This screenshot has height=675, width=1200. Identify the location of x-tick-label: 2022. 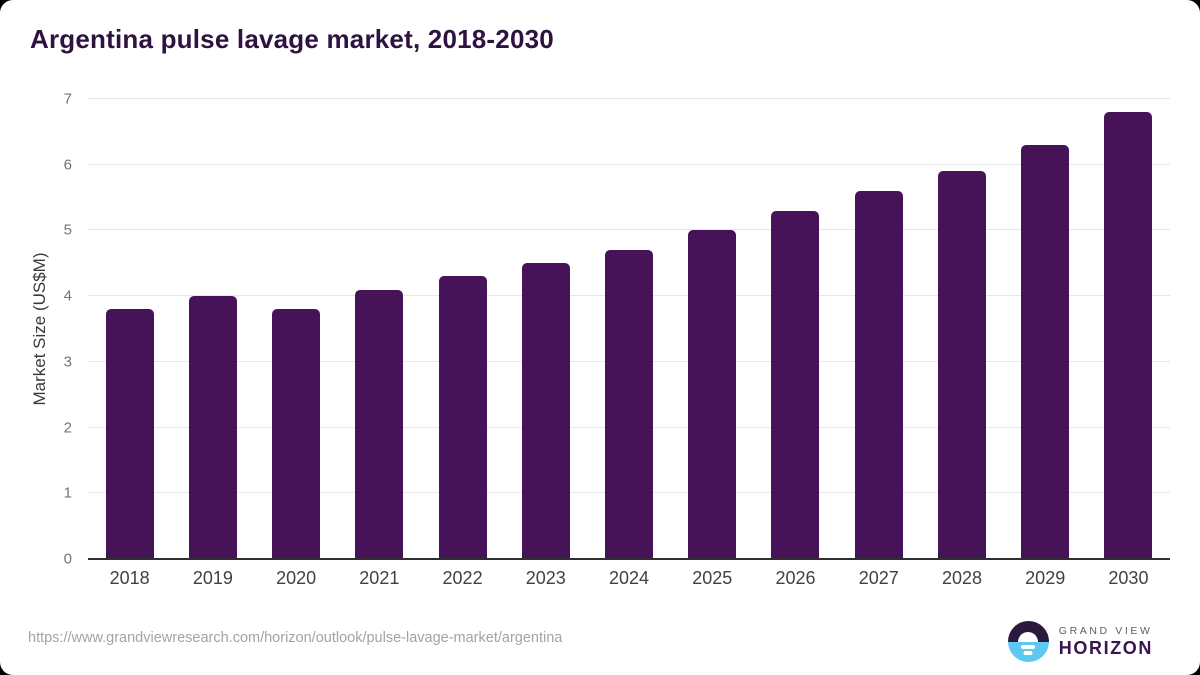
(462, 578).